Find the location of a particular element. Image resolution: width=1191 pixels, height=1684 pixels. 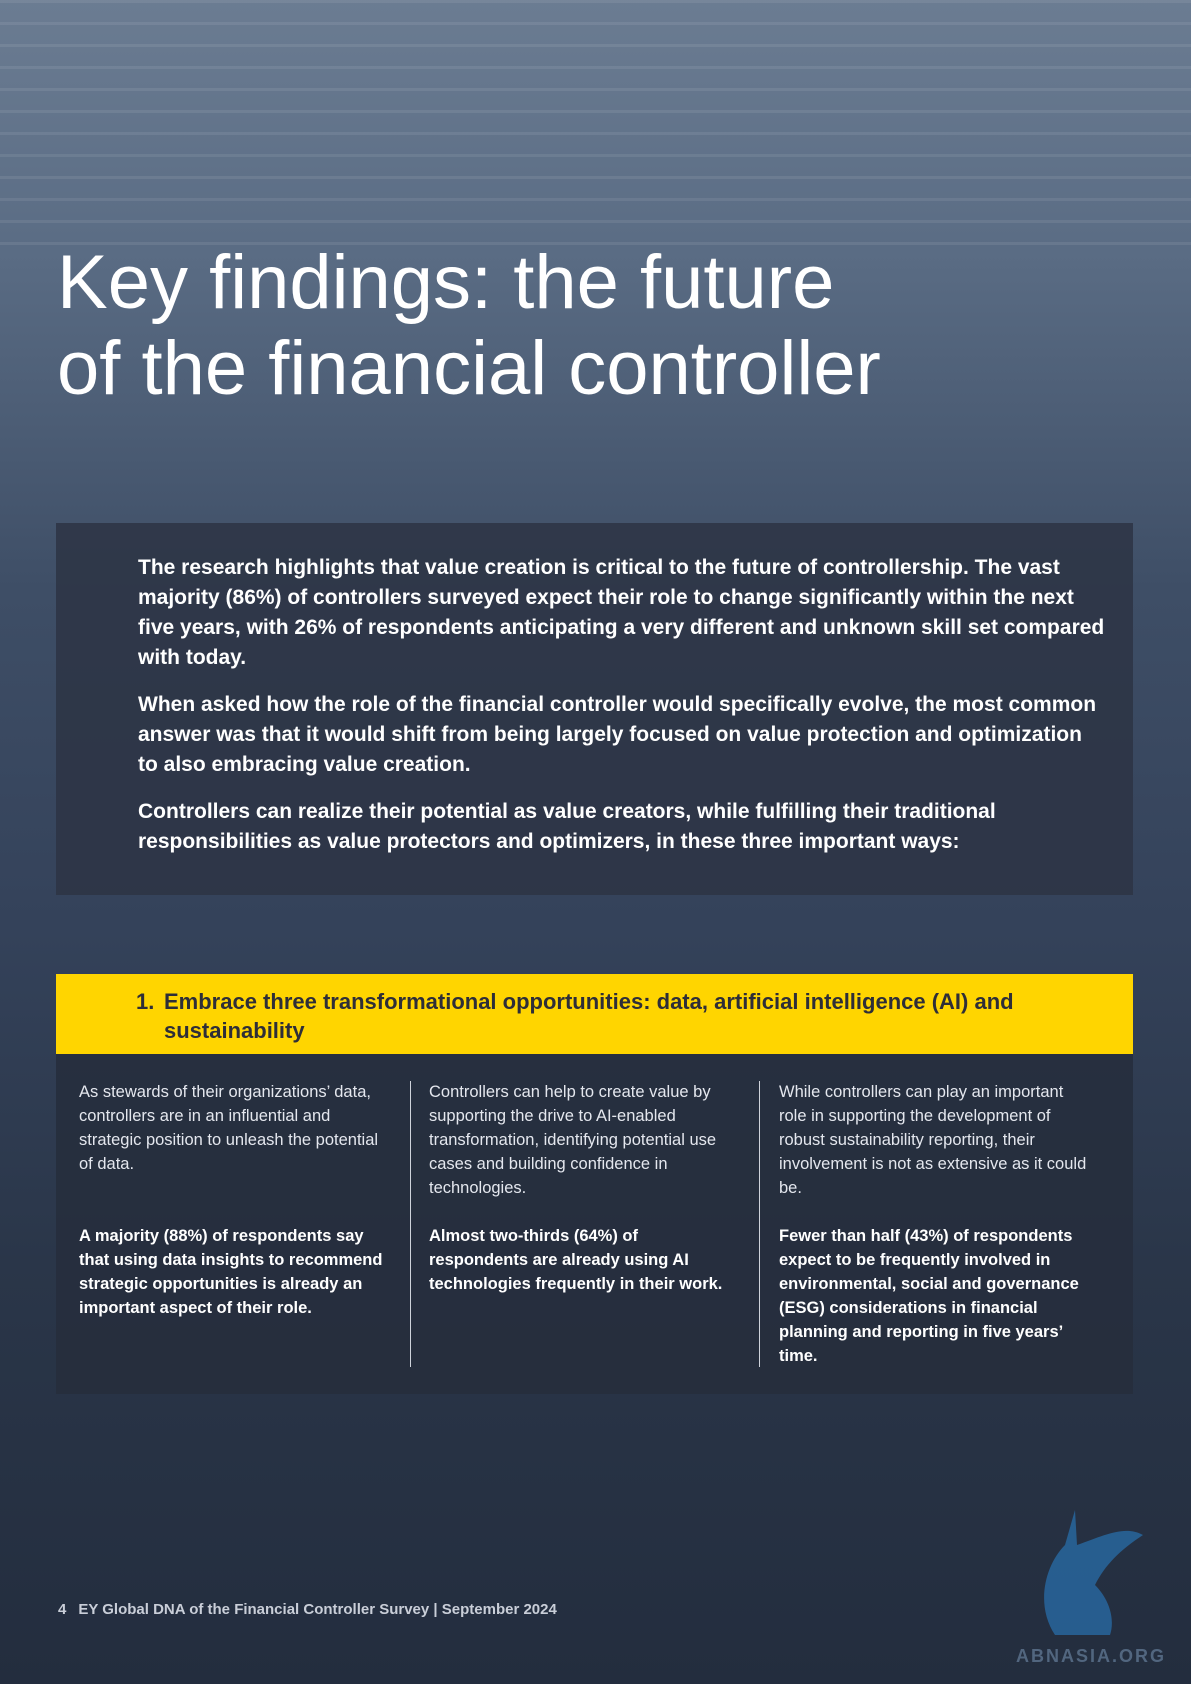

page-number: 4 is located at coordinates (62, 1609).